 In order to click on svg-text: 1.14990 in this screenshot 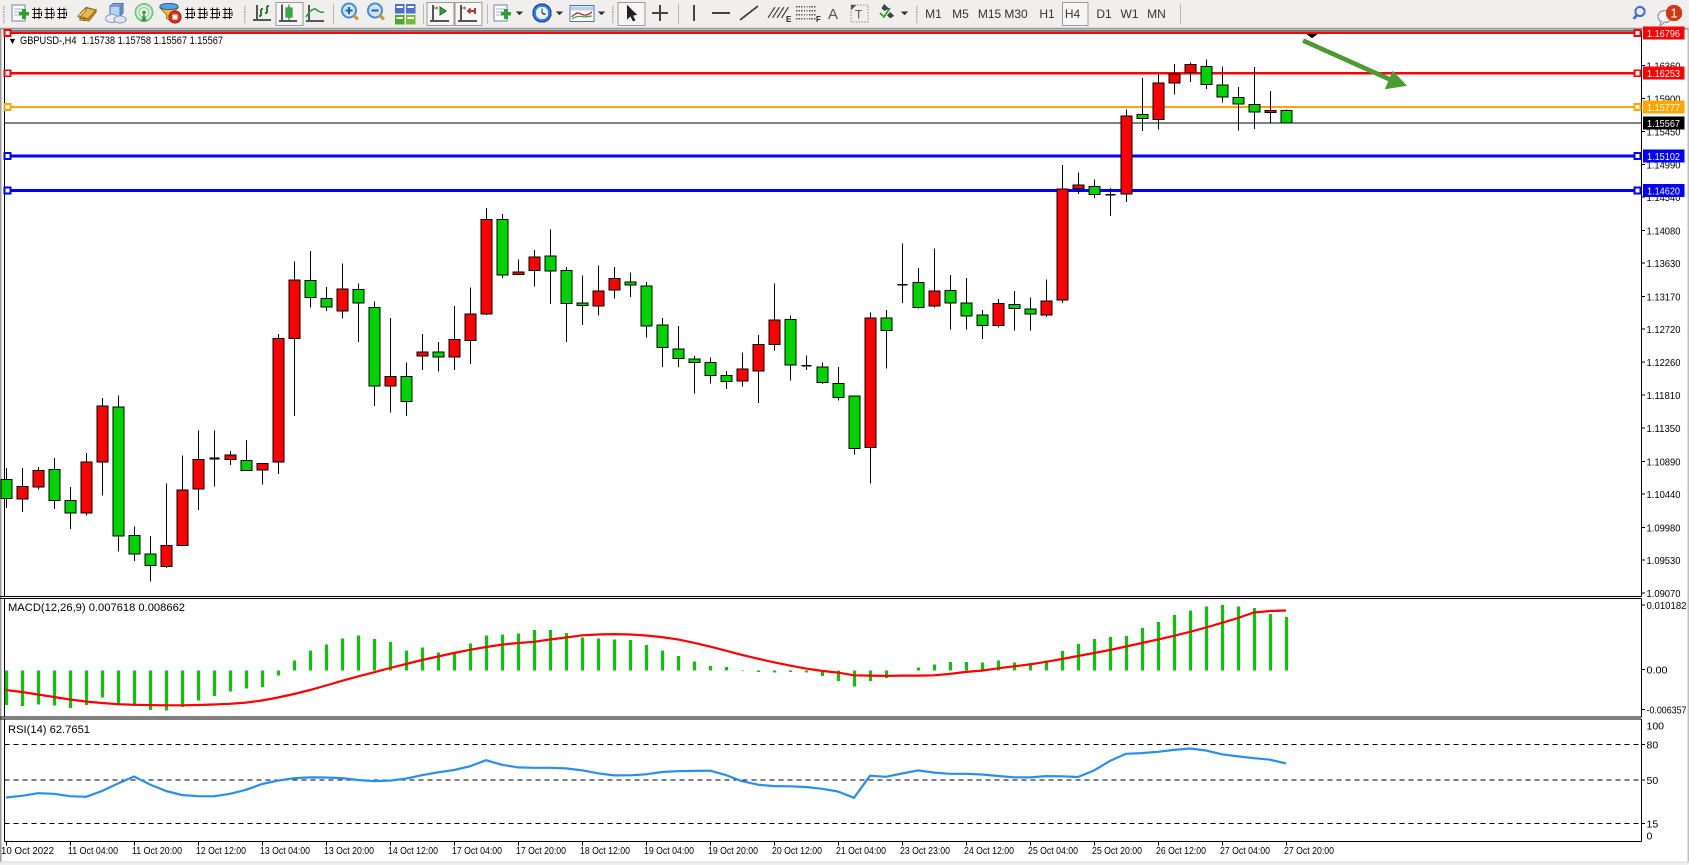, I will do `click(1664, 166)`.